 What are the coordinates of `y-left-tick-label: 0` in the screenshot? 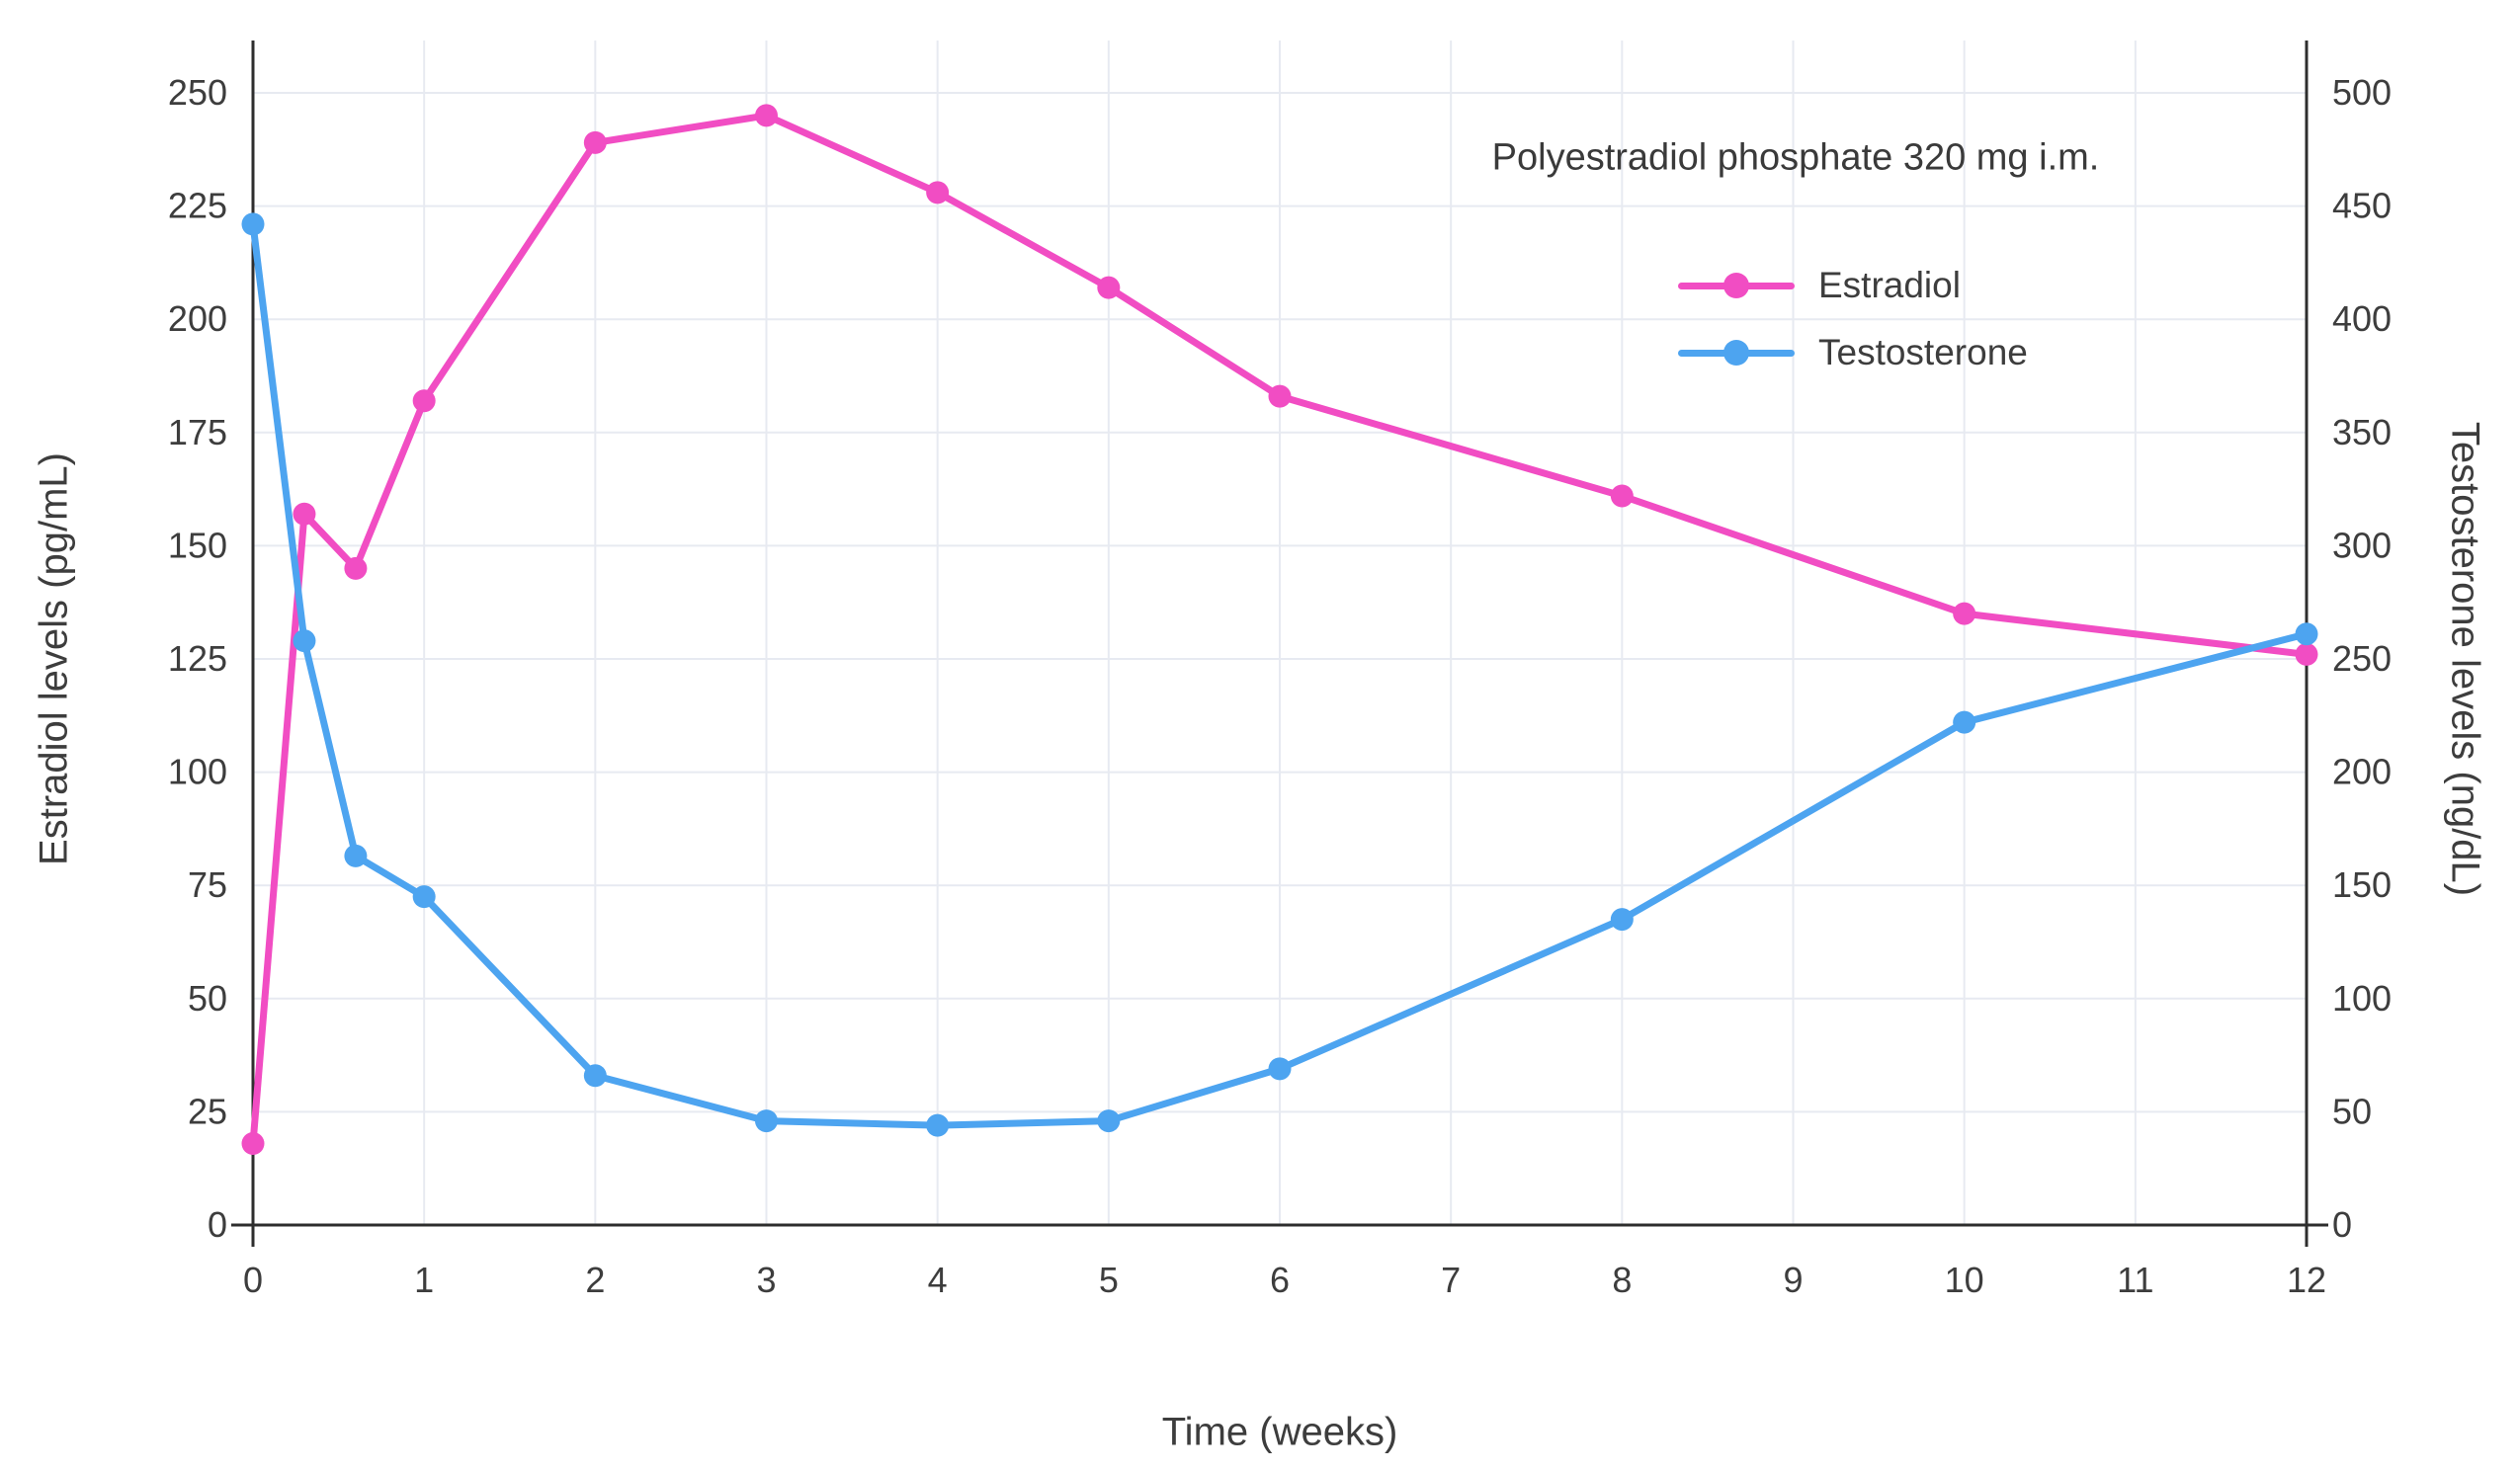 It's located at (217, 1224).